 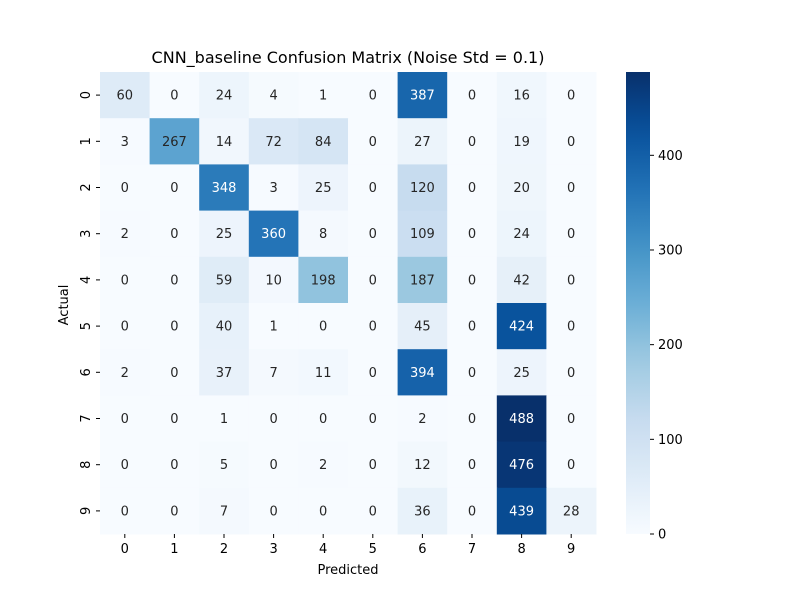 I want to click on cell-label-r8-c2: 5, so click(x=224, y=465).